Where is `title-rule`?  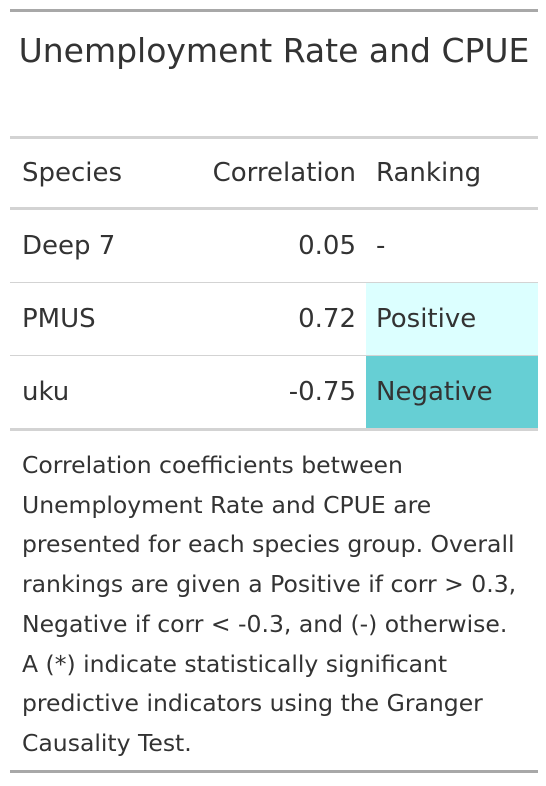
title-rule is located at coordinates (274, 137).